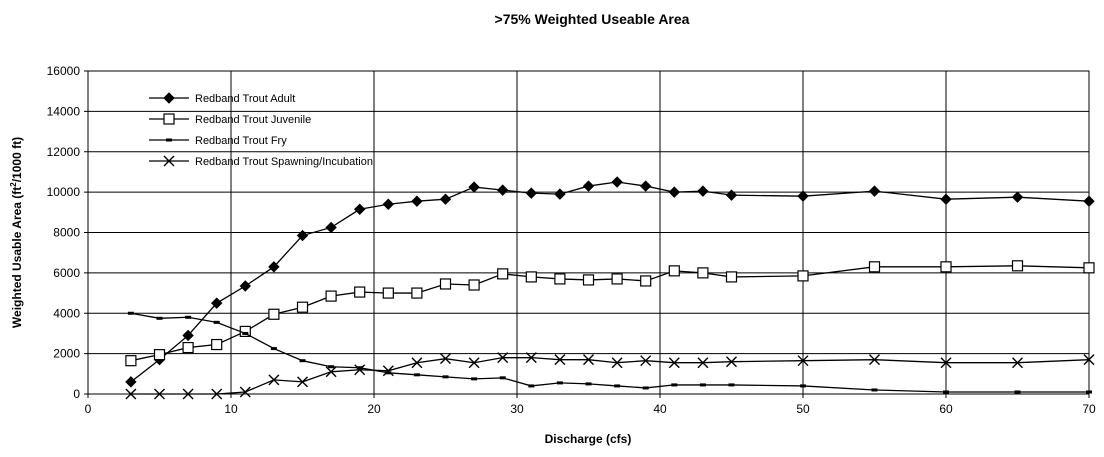  I want to click on legend-label: Redband Trout Spawning/Incubation, so click(284, 162).